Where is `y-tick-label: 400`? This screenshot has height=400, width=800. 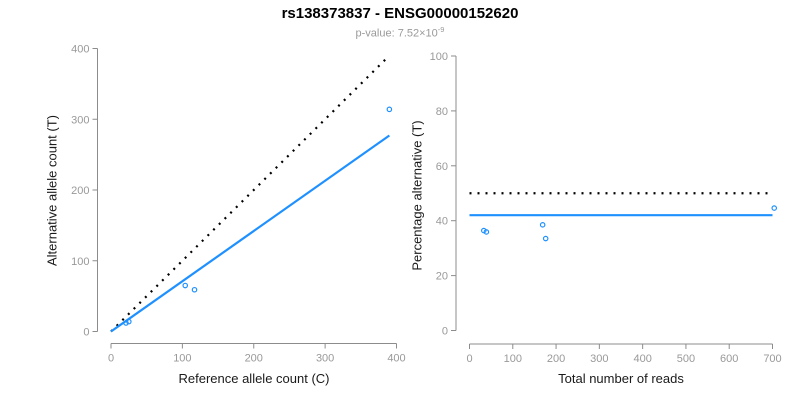
y-tick-label: 400 is located at coordinates (80, 50).